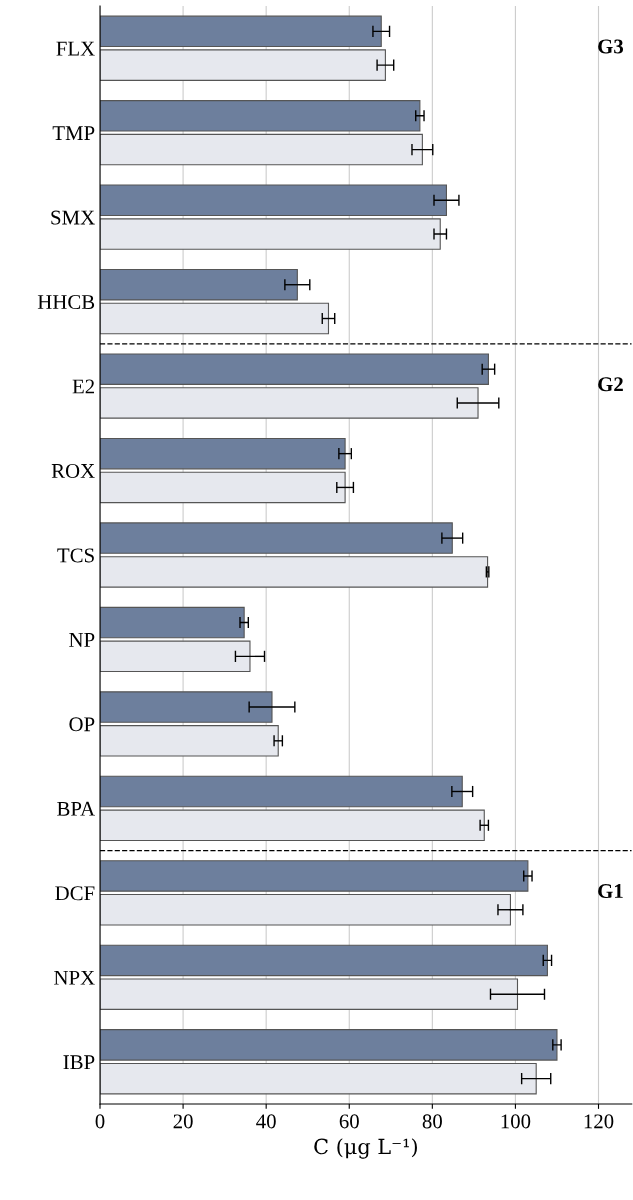 Image resolution: width=633 pixels, height=1200 pixels. Describe the element at coordinates (74, 977) in the screenshot. I see `y-tick-label: NPX` at that location.